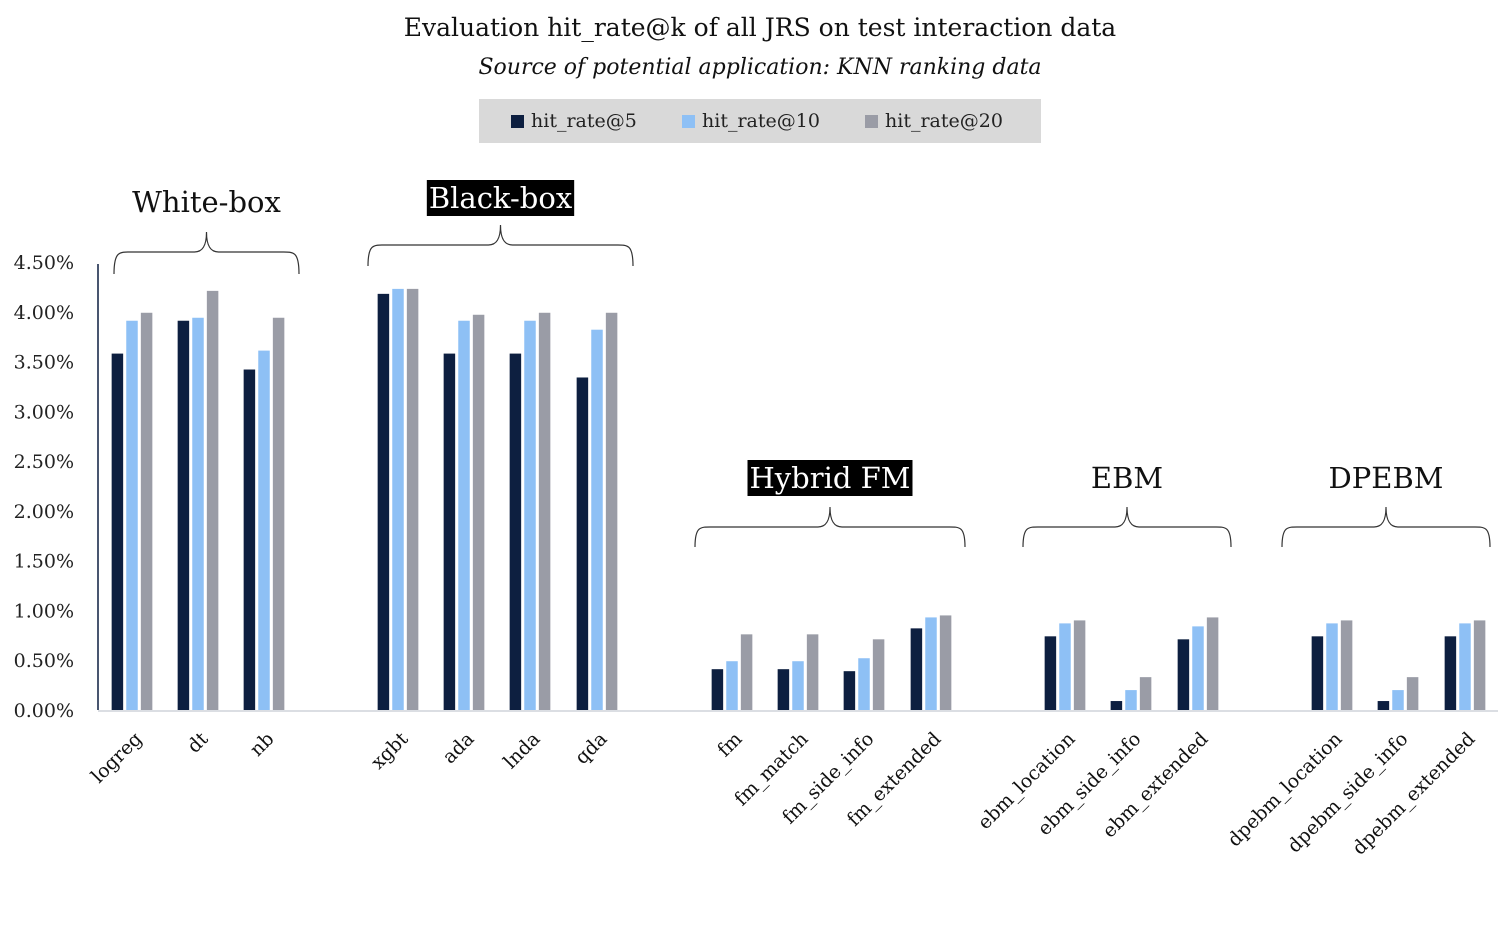 The width and height of the screenshot is (1511, 940). Describe the element at coordinates (1413, 793) in the screenshot. I see `x-tick-label-dpebm_extended: dpebm_extended` at that location.